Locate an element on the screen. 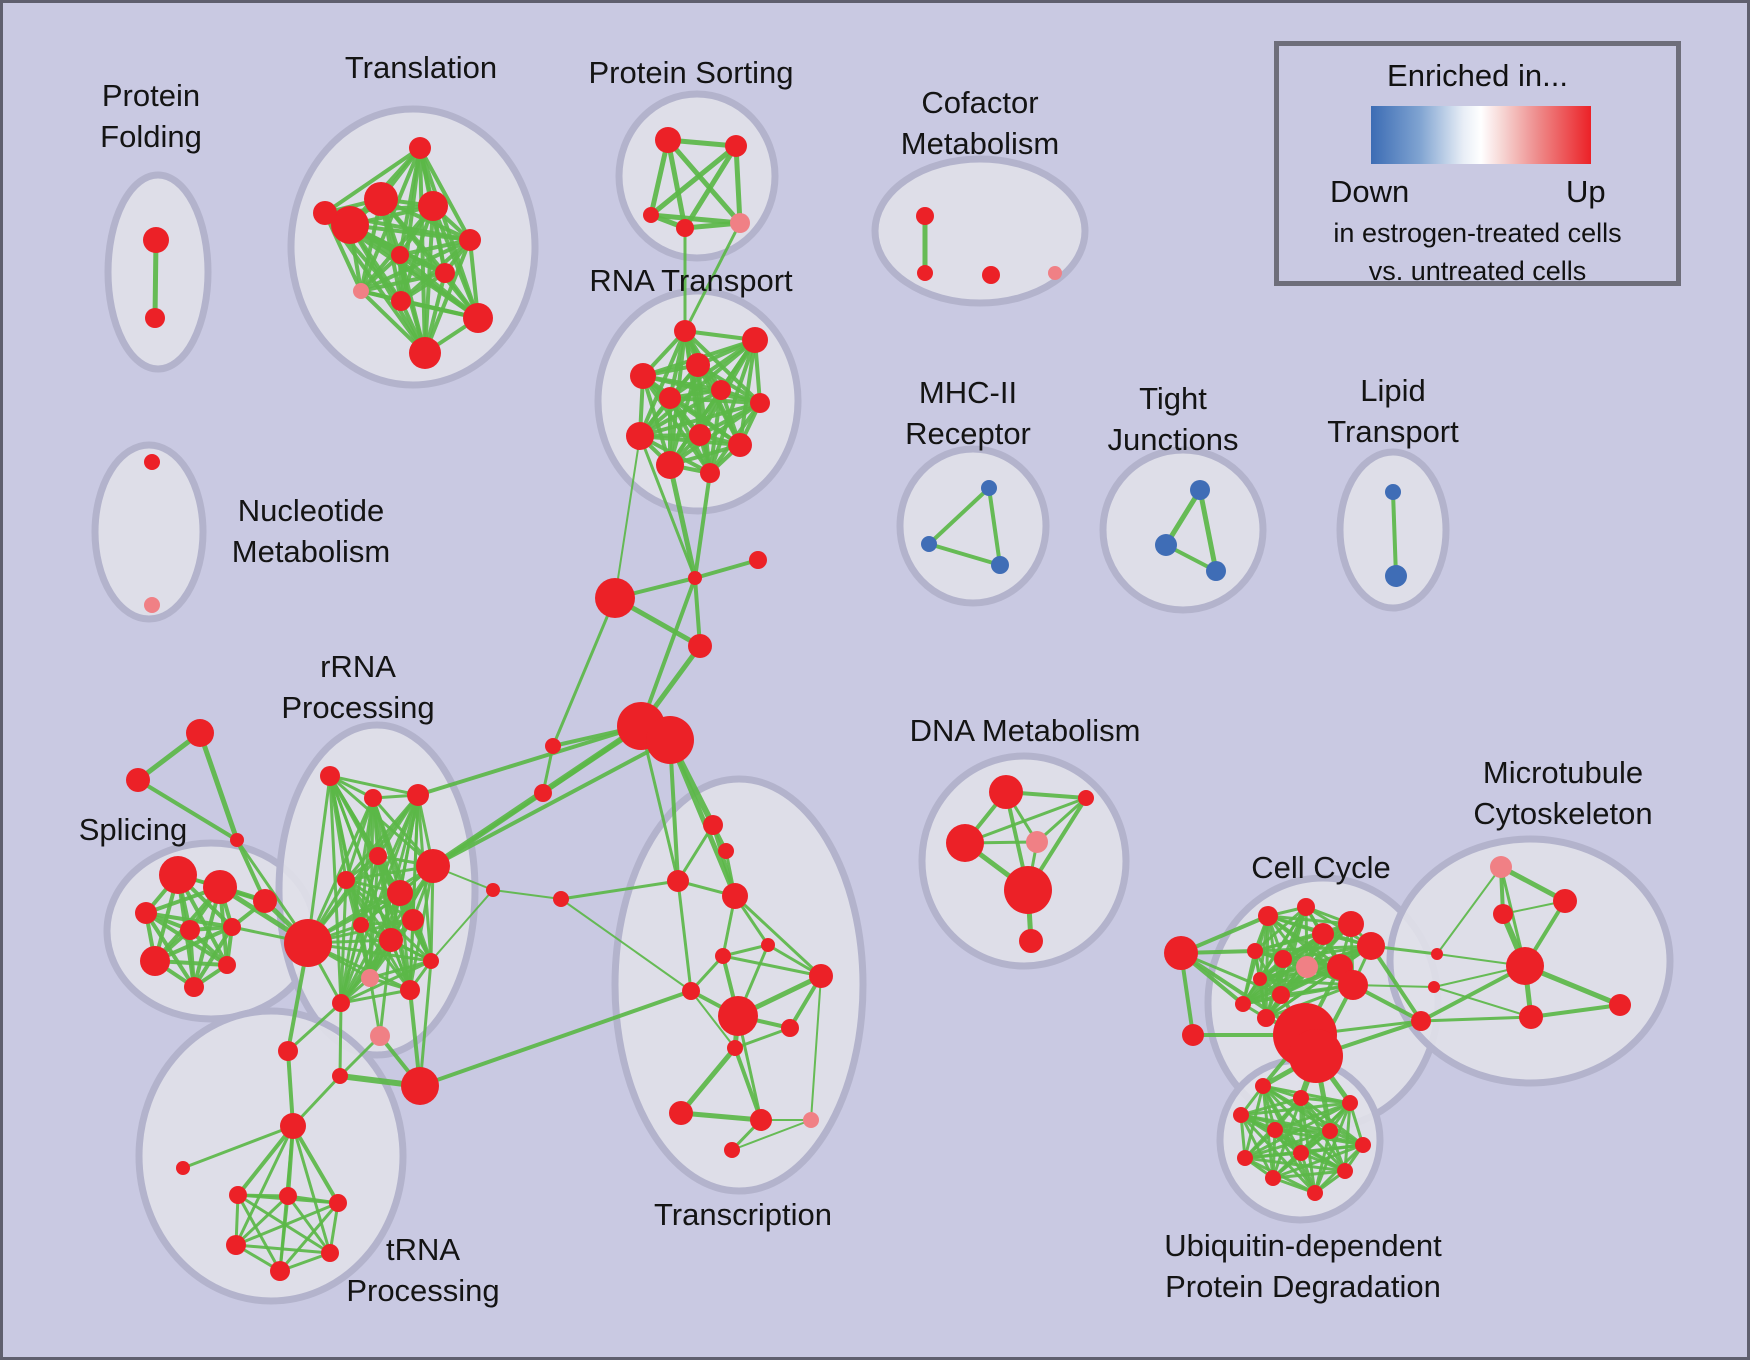 This screenshot has height=1360, width=1750. cluster-label-nucleotide-metabolism: Nucleotide Metabolism is located at coordinates (311, 531).